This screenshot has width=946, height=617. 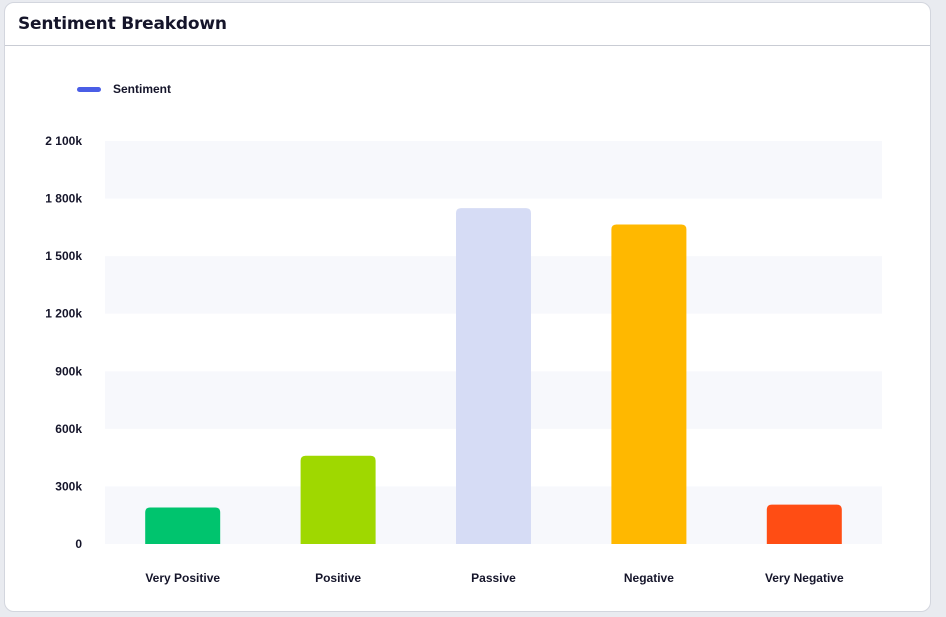 What do you see at coordinates (78, 544) in the screenshot?
I see `y-tick-label: 0` at bounding box center [78, 544].